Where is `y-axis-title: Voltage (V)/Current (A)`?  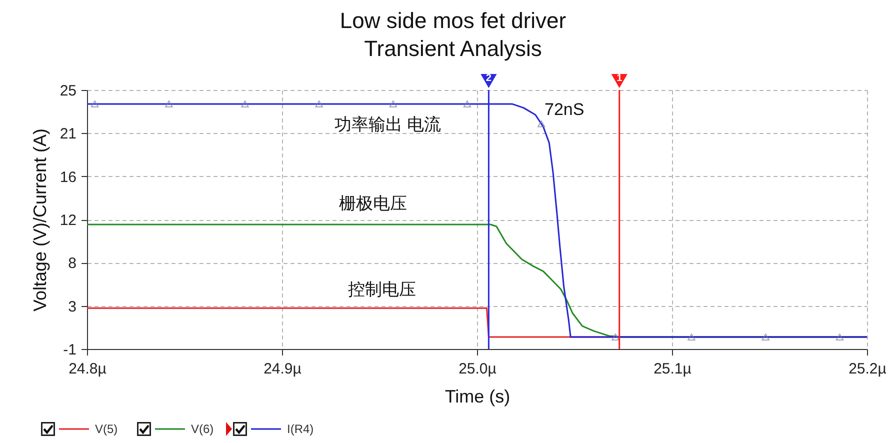 y-axis-title: Voltage (V)/Current (A) is located at coordinates (40, 220).